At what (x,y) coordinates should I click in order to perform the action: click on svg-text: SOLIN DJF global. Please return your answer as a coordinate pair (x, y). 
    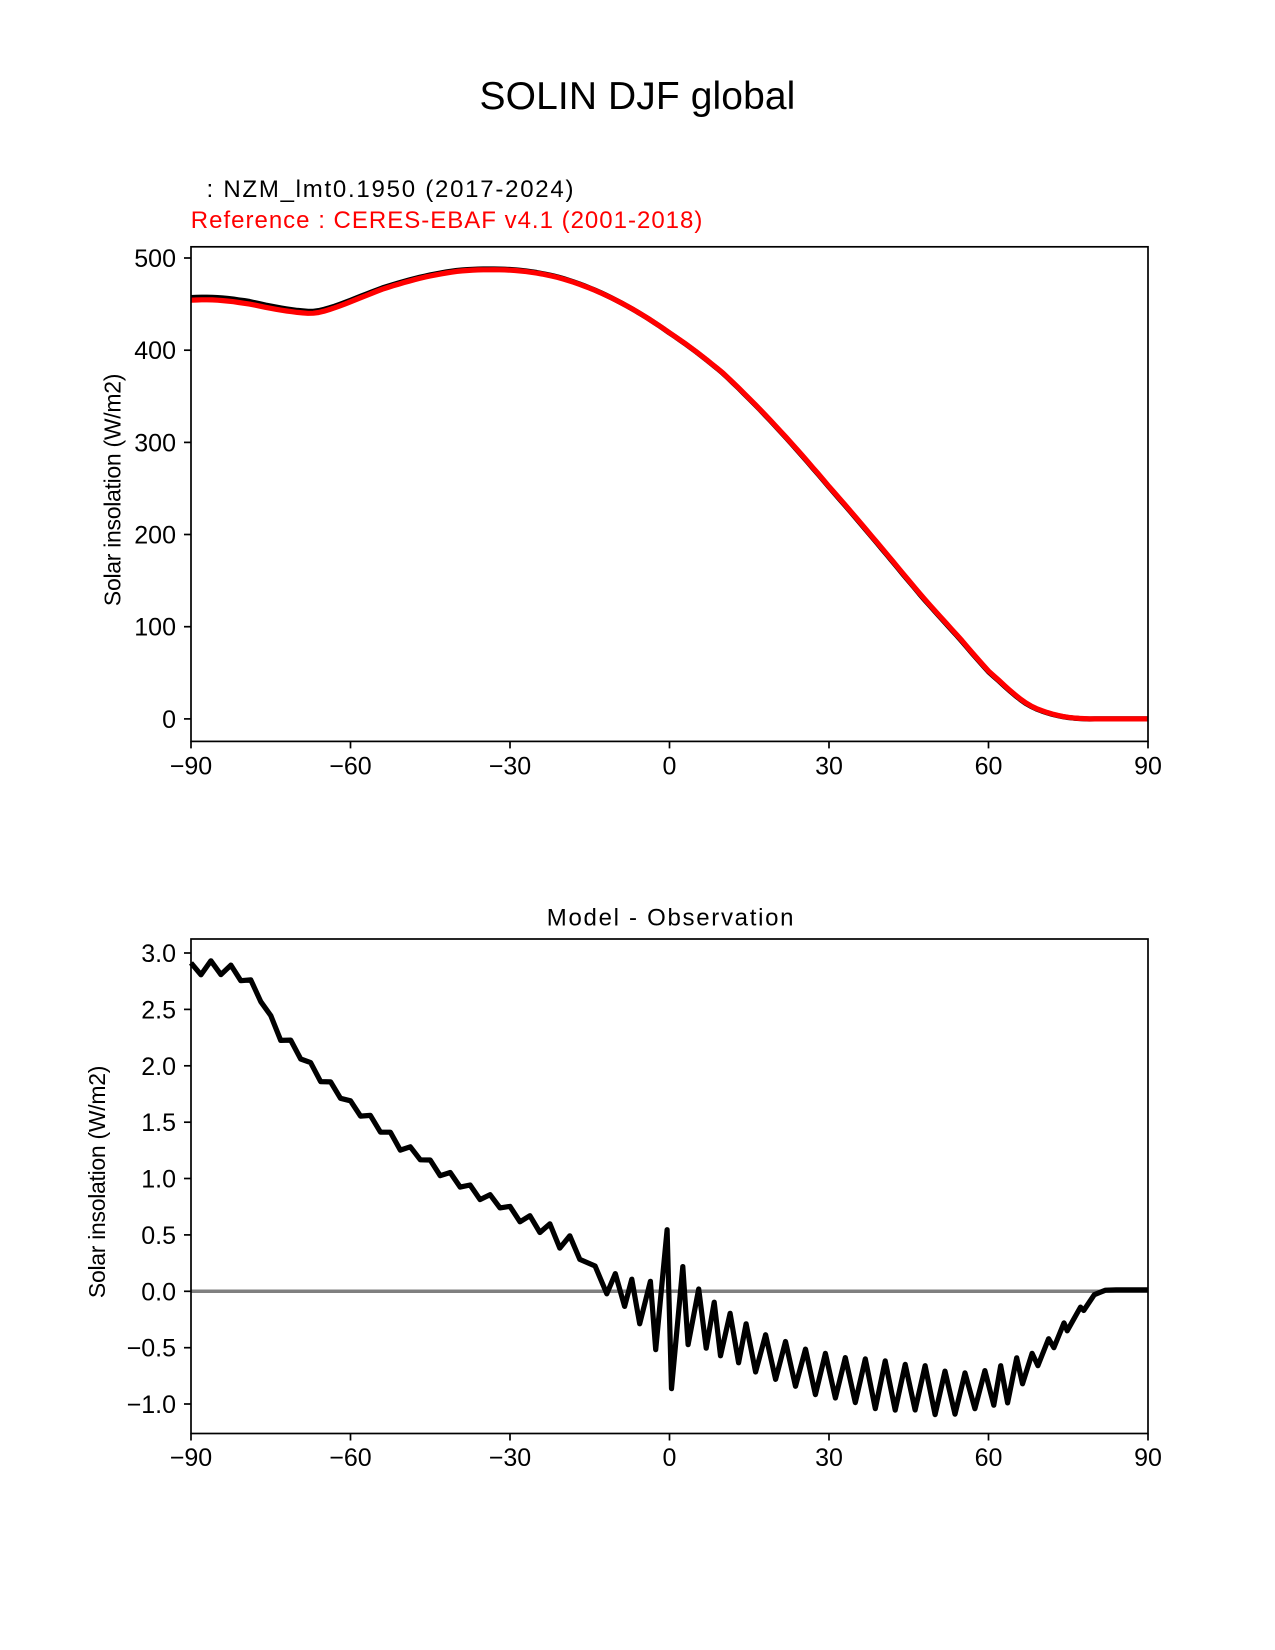
    Looking at the image, I should click on (638, 96).